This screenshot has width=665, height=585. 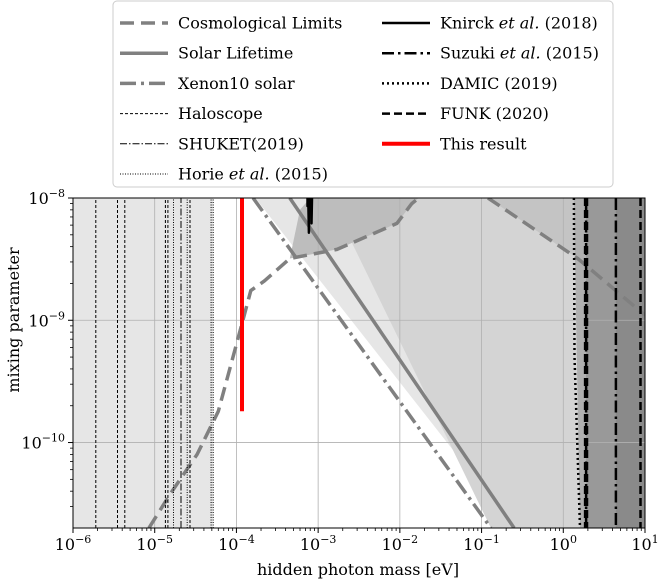 I want to click on legend-label: Haloscope, so click(x=220, y=113).